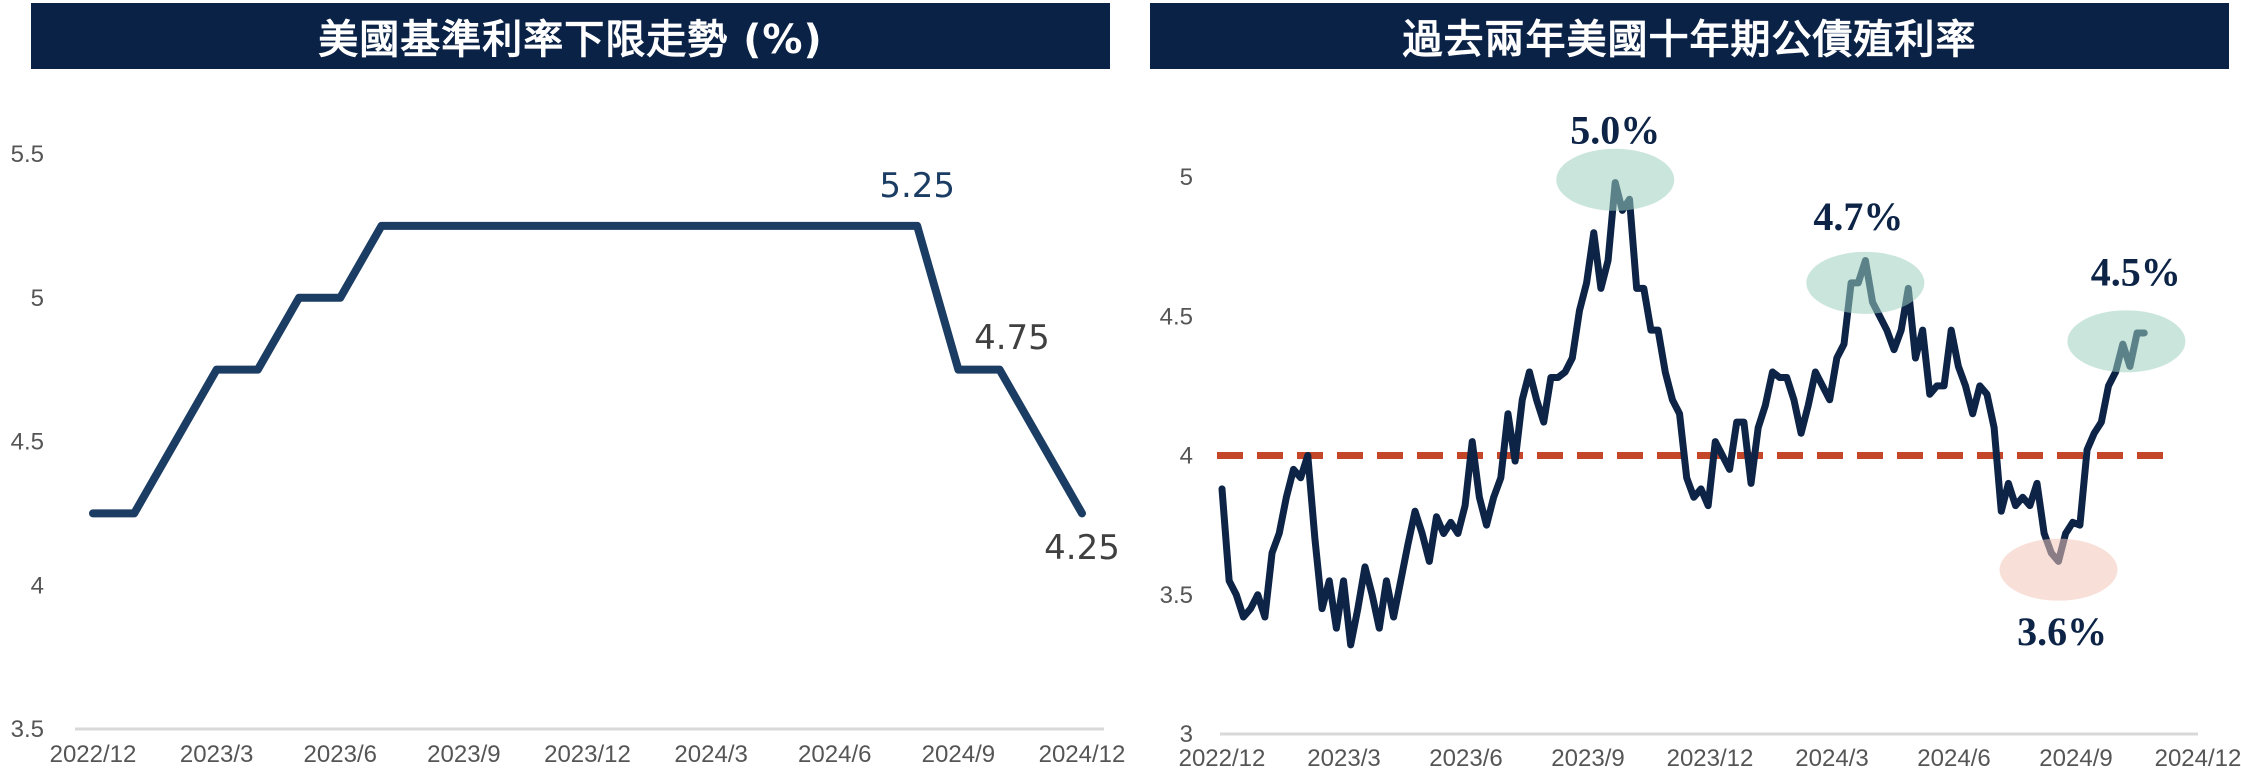 This screenshot has width=2241, height=782. Describe the element at coordinates (1012, 338) in the screenshot. I see `data-label: 4.75` at that location.